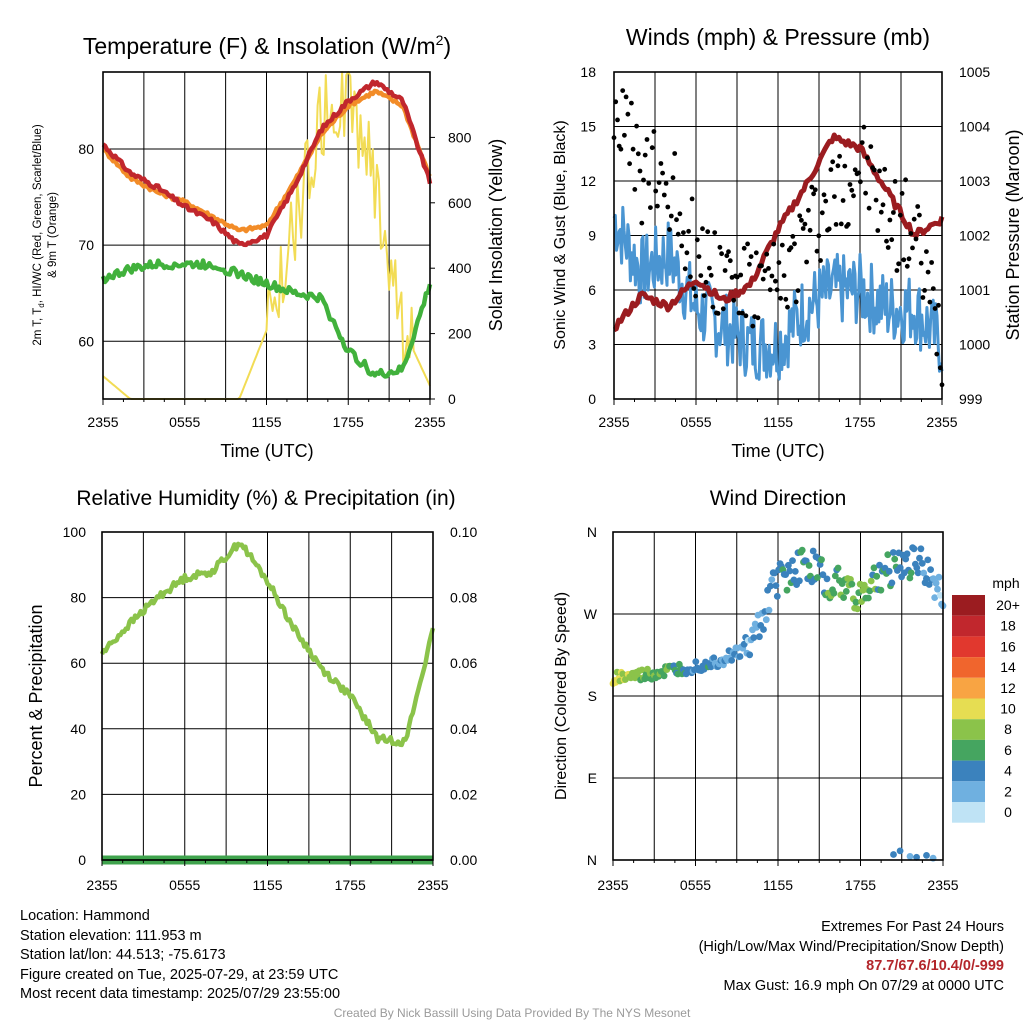  What do you see at coordinates (463, 860) in the screenshot?
I see `precipitation-y-tick-label: 0.00` at bounding box center [463, 860].